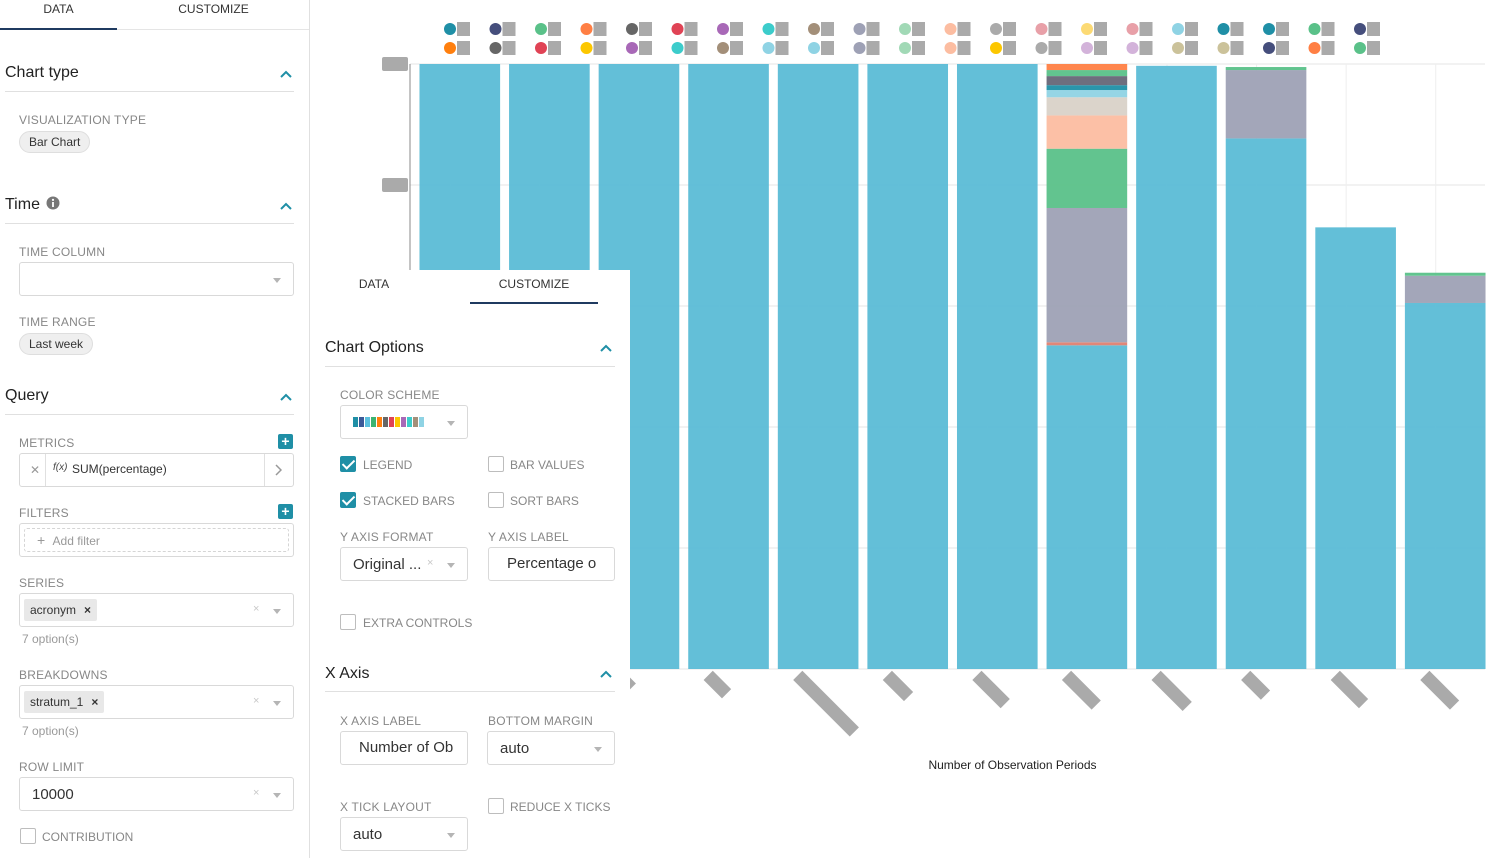 The width and height of the screenshot is (1509, 858). What do you see at coordinates (156, 279) in the screenshot?
I see `time-column-select` at bounding box center [156, 279].